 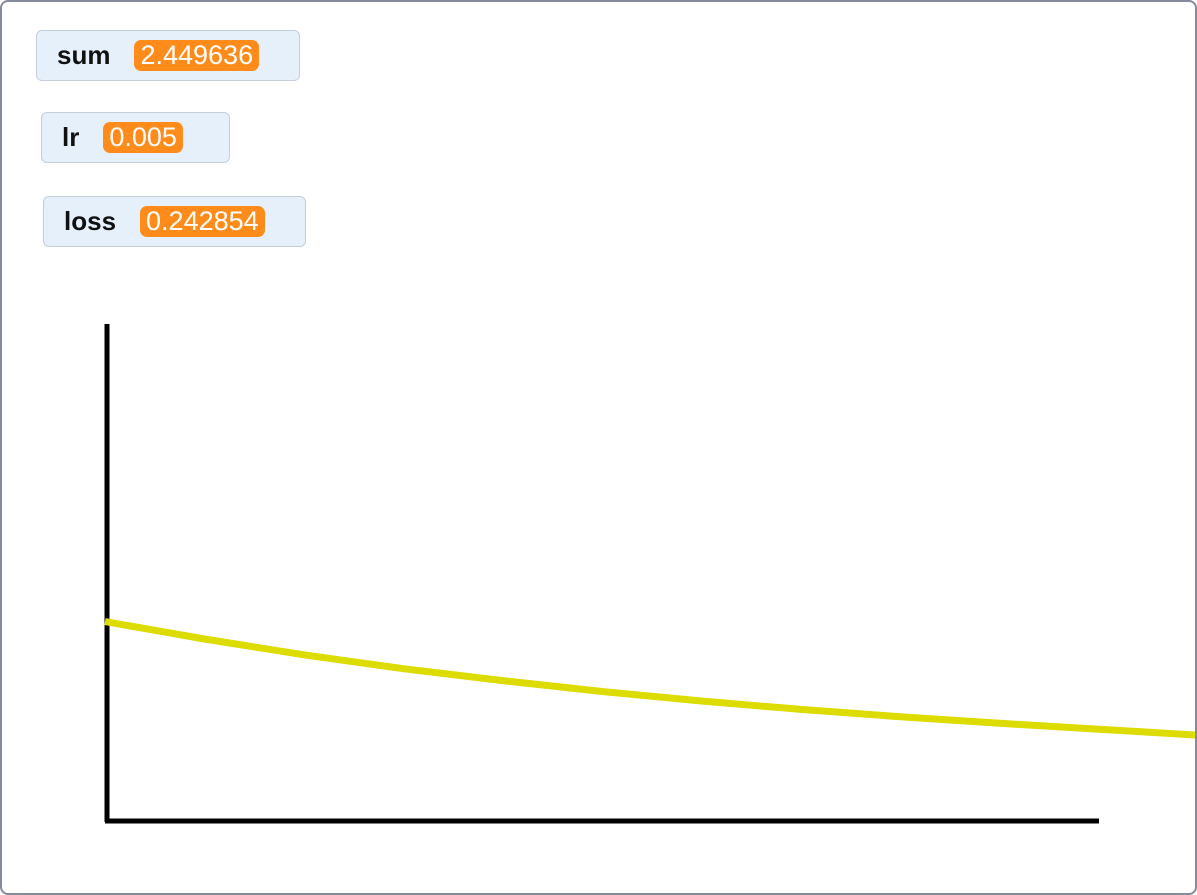 I want to click on chart-series, so click(x=649, y=678).